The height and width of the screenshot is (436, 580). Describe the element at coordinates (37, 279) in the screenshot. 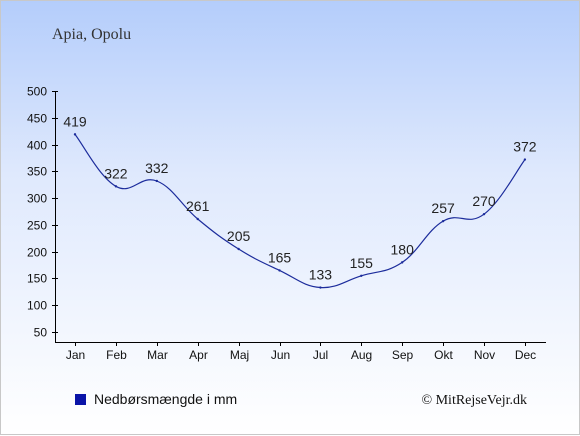

I see `y-tick-label: 150` at that location.